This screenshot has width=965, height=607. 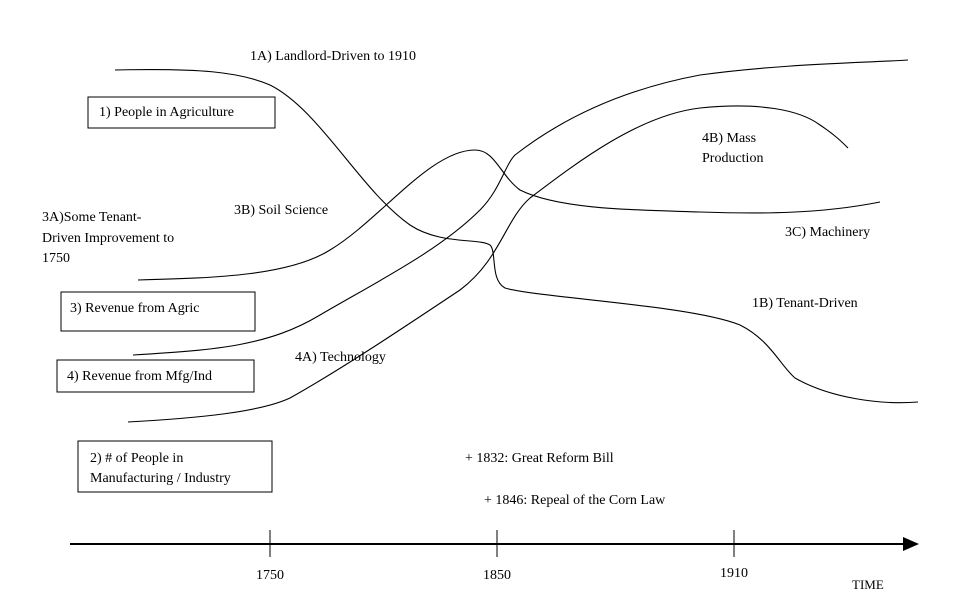 I want to click on axis-tick-label: 1750, so click(x=270, y=575).